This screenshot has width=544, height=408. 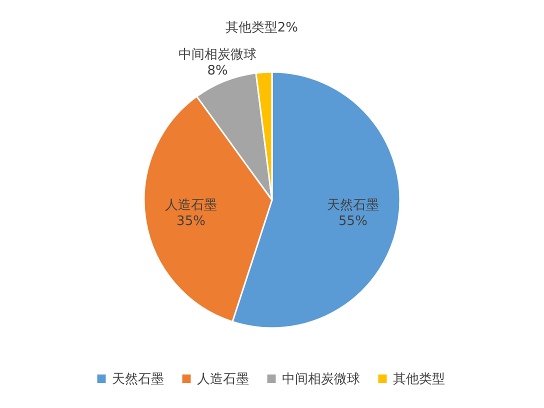 I want to click on data-label: 35%, so click(x=191, y=221).